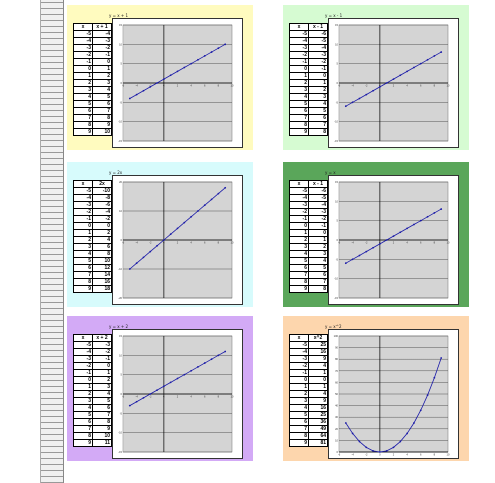 This screenshot has width=495, height=483. I want to click on table-cell: 36, so click(318, 422).